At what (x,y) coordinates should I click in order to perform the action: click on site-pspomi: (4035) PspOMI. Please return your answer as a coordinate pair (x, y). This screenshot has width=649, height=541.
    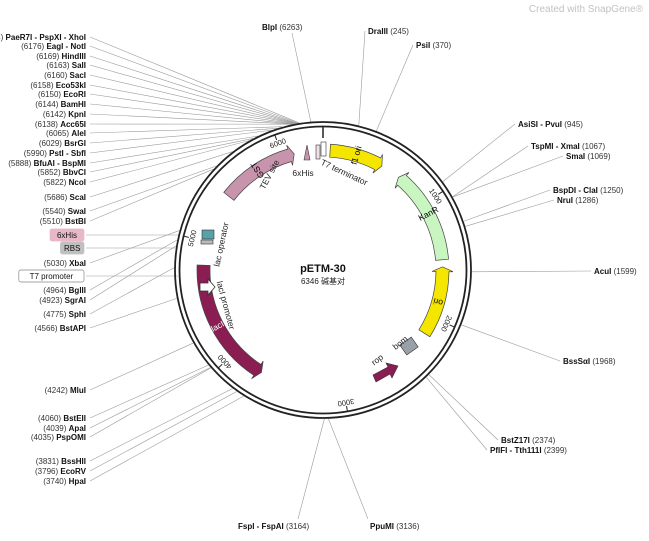
    Looking at the image, I should click on (58, 437).